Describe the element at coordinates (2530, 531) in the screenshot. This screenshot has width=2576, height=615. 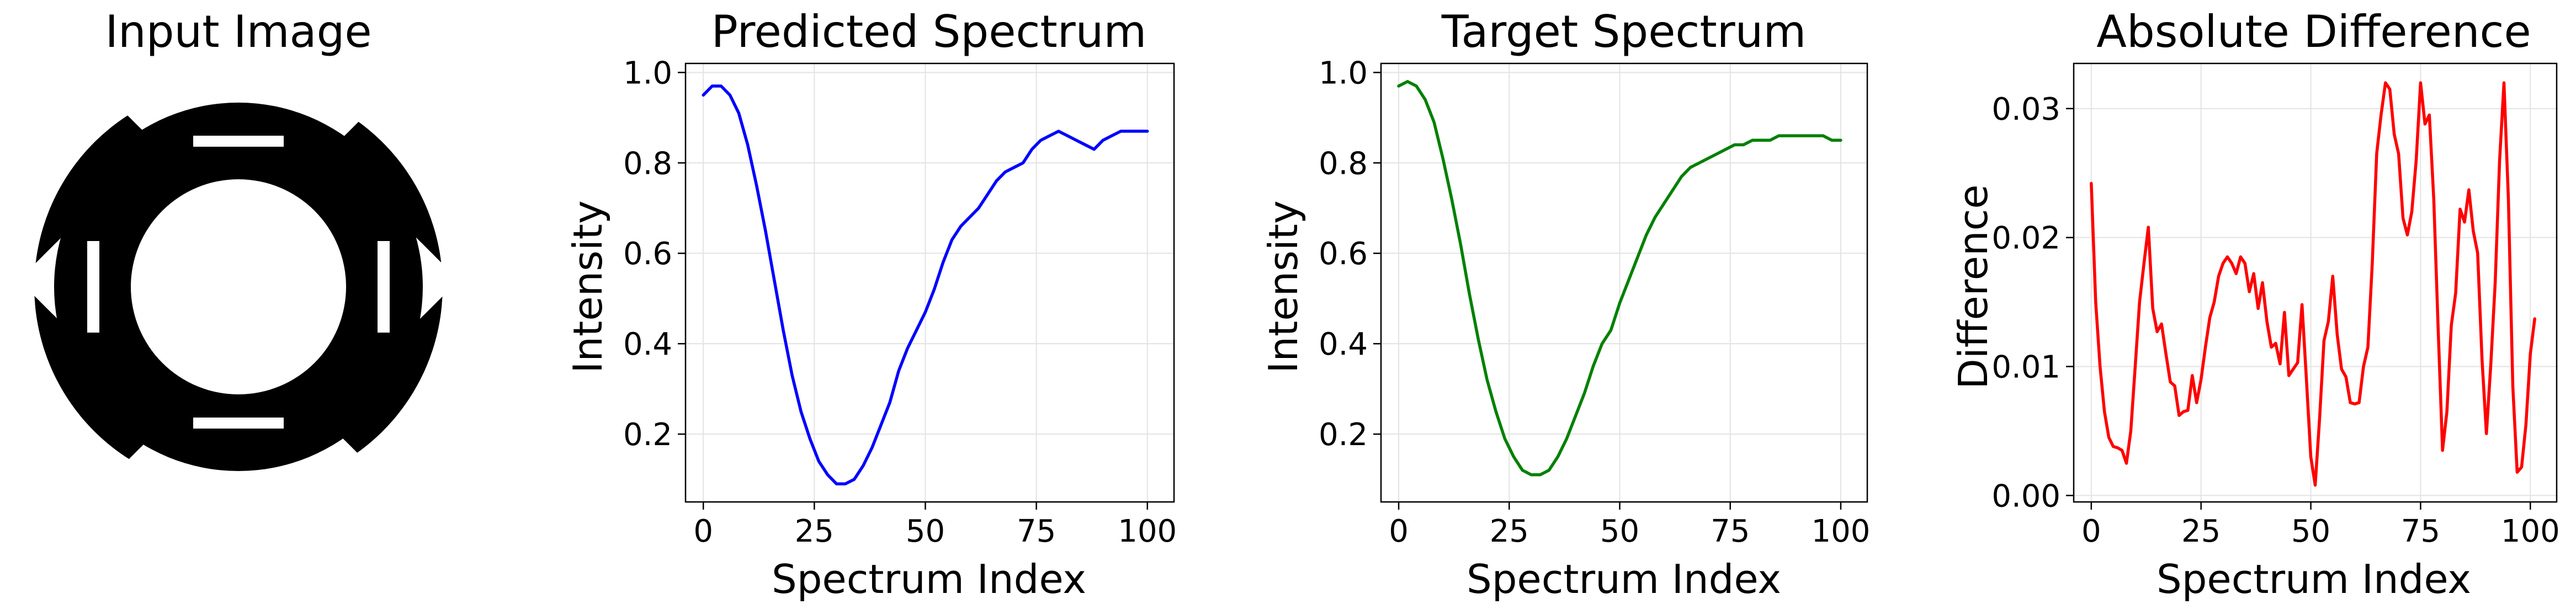
I see `difference-x-tick-label: 100` at that location.